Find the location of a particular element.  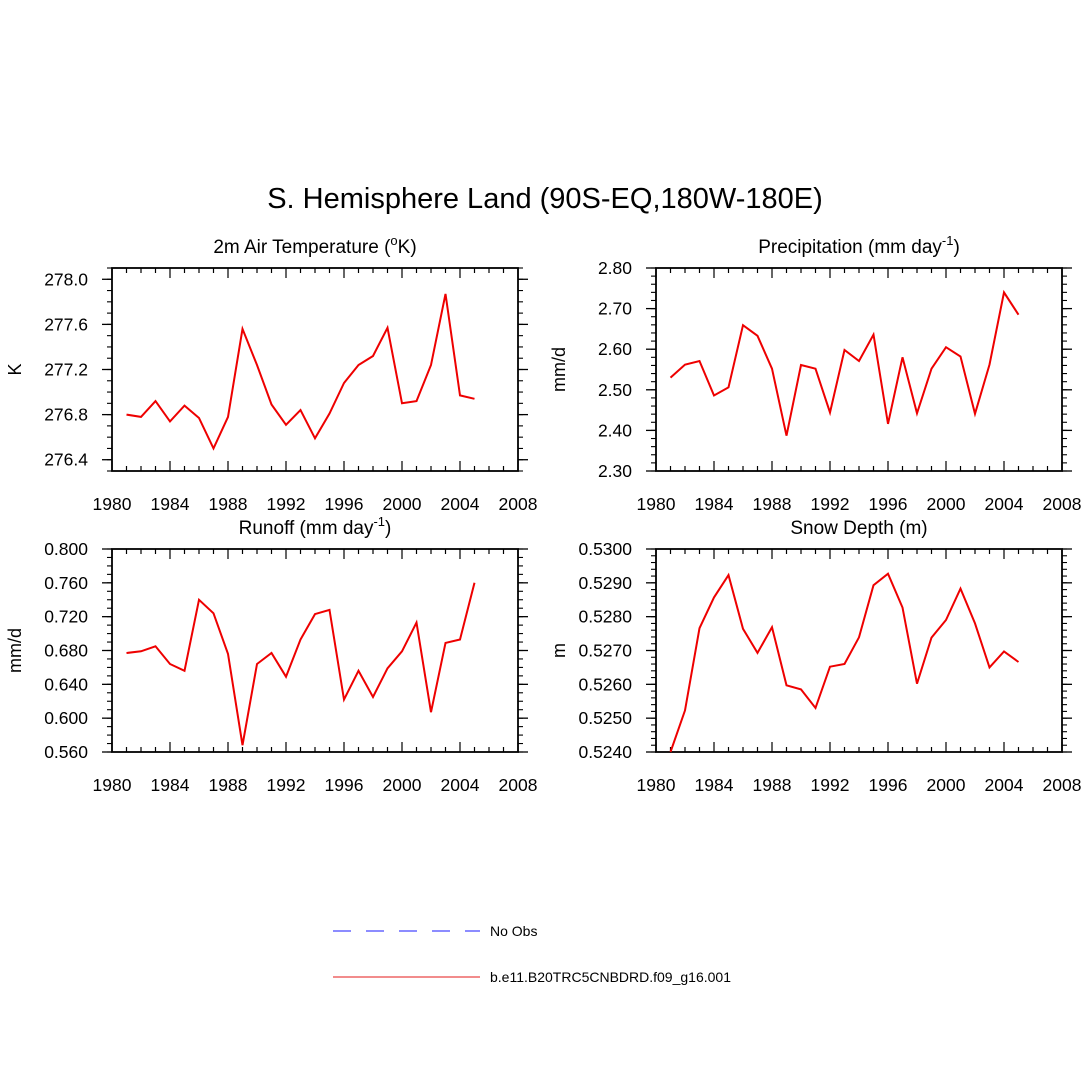

panel-title-text: 2m Air Temperature ( is located at coordinates (302, 247).